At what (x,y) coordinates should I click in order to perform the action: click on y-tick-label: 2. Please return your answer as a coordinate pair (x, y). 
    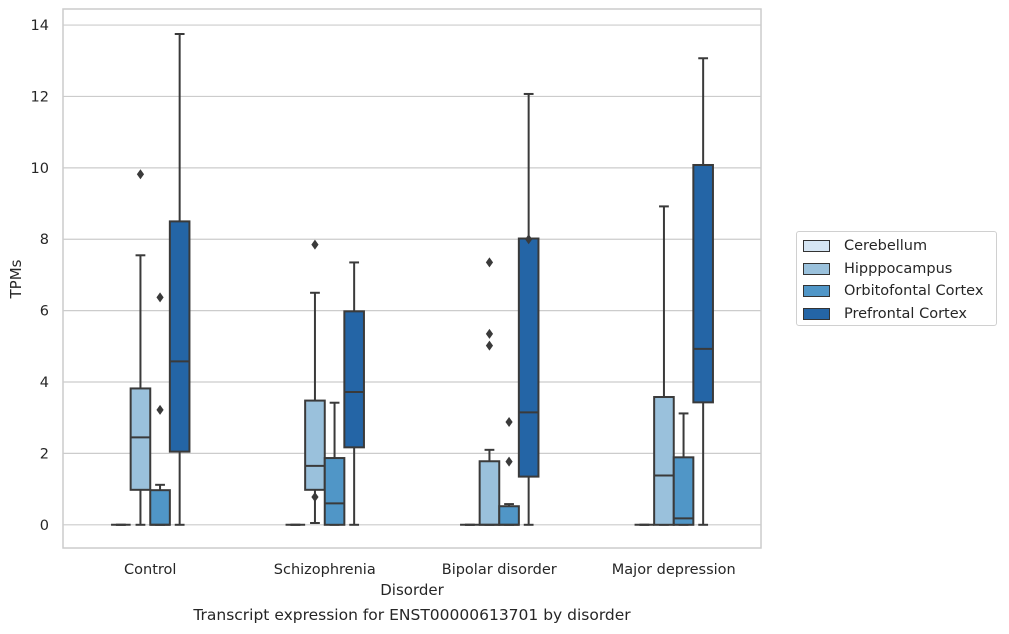
    Looking at the image, I should click on (44, 454).